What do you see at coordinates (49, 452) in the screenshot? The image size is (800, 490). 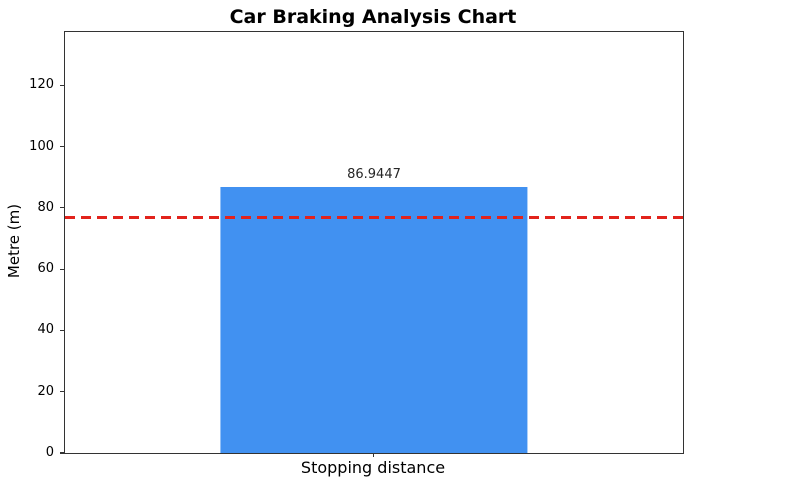 I see `y-tick-label: 0` at bounding box center [49, 452].